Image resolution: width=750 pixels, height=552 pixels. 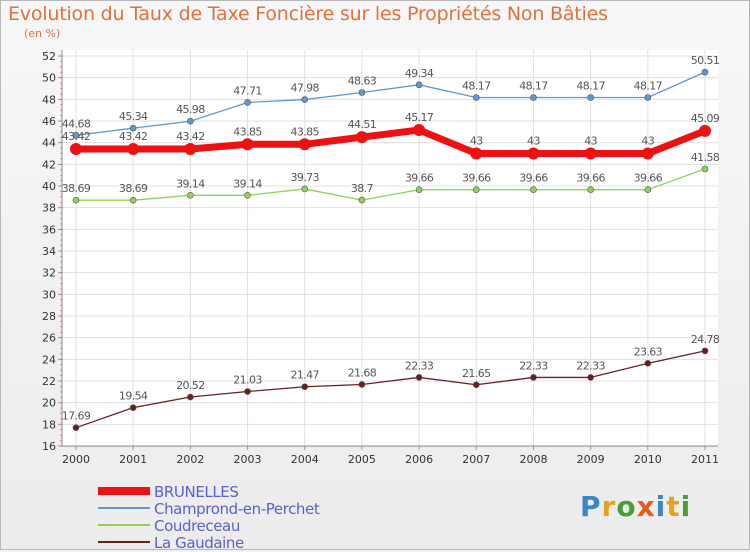 What do you see at coordinates (42, 33) in the screenshot?
I see `chart-subtitle: (en %)` at bounding box center [42, 33].